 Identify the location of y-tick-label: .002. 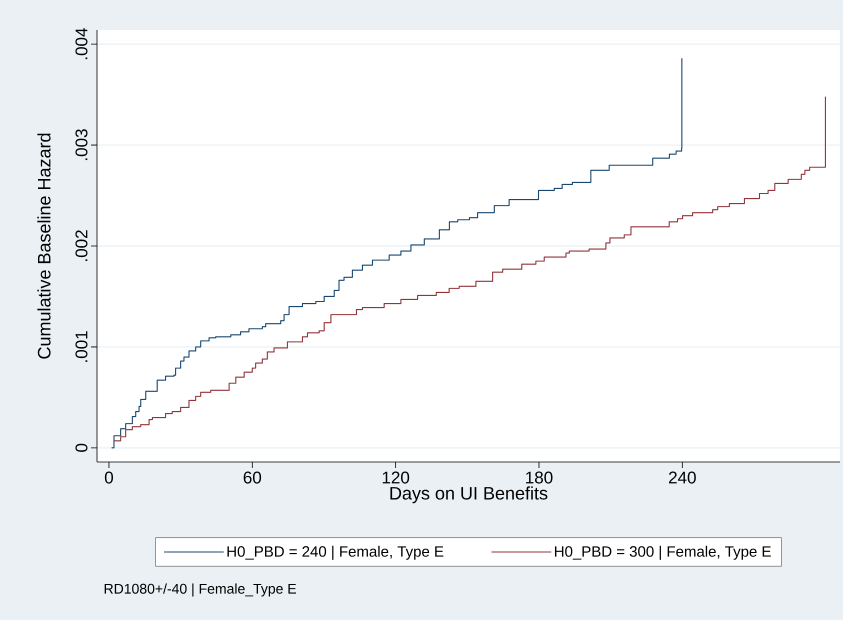
(81, 245).